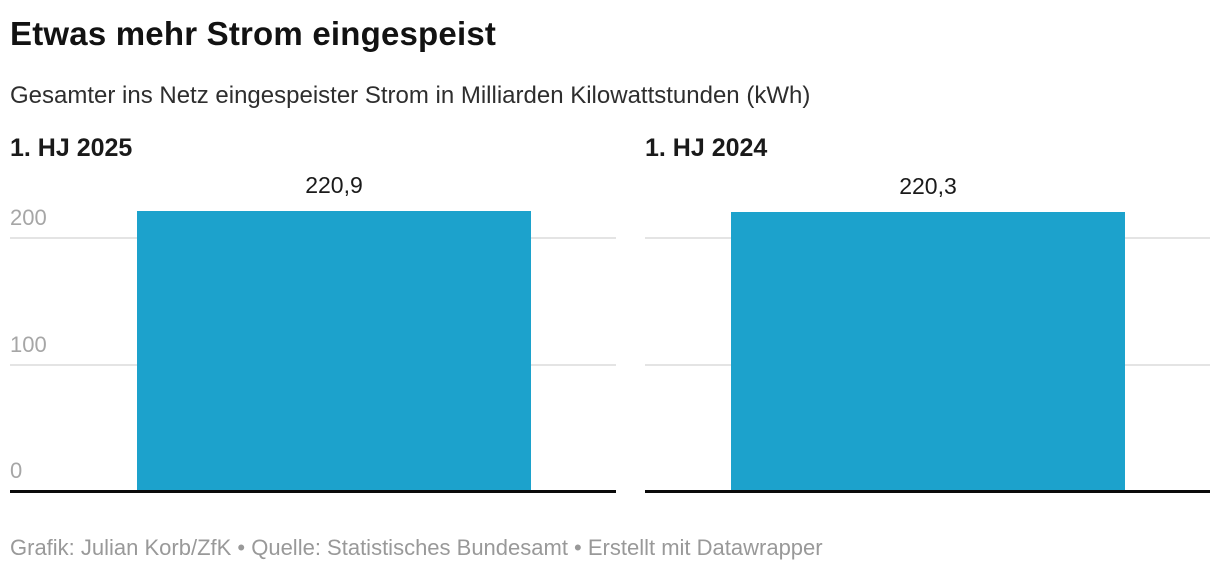 The width and height of the screenshot is (1220, 570). What do you see at coordinates (706, 148) in the screenshot?
I see `panel-label-2024: 1. HJ 2024` at bounding box center [706, 148].